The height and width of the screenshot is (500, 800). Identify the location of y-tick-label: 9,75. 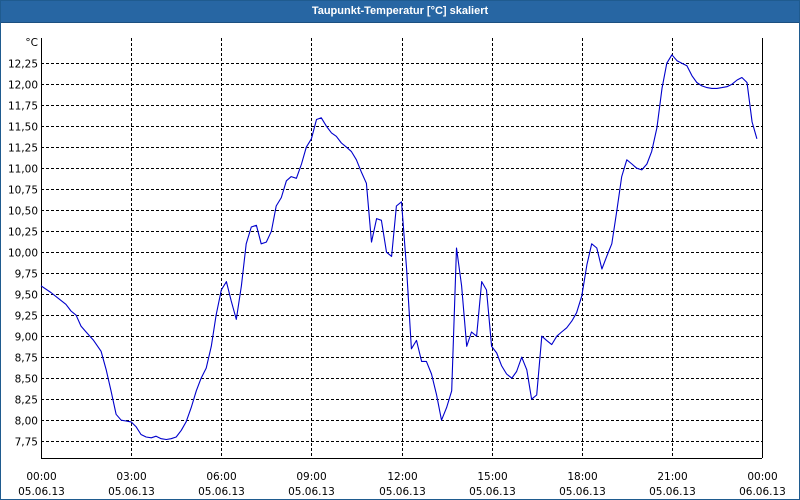
(26, 275).